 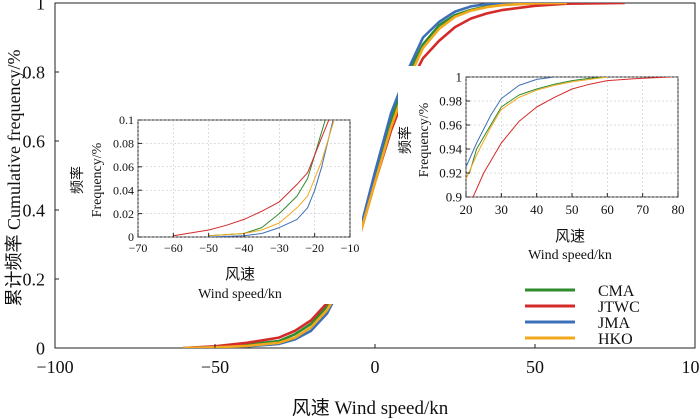 I want to click on left-inset-y-tick-label-0-06: 0.06, so click(x=123, y=167).